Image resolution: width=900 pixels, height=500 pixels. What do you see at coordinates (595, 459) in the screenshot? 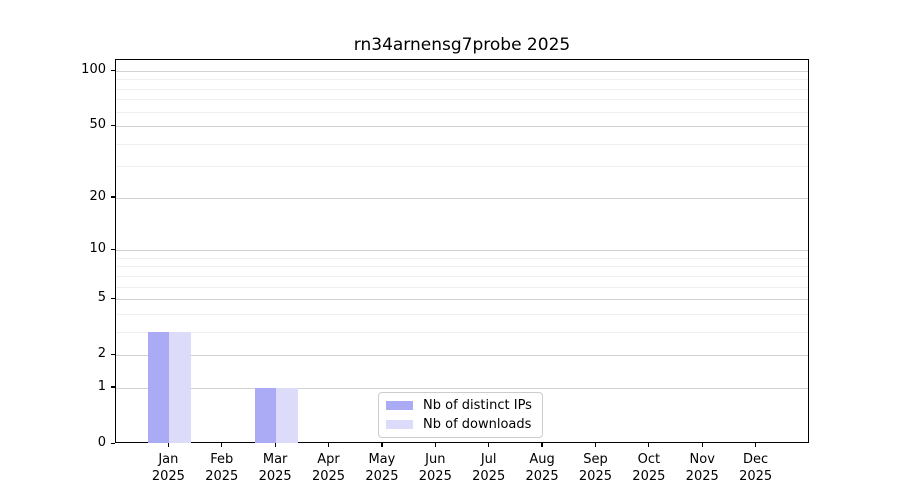
I see `x-tick-month: Sep` at bounding box center [595, 459].